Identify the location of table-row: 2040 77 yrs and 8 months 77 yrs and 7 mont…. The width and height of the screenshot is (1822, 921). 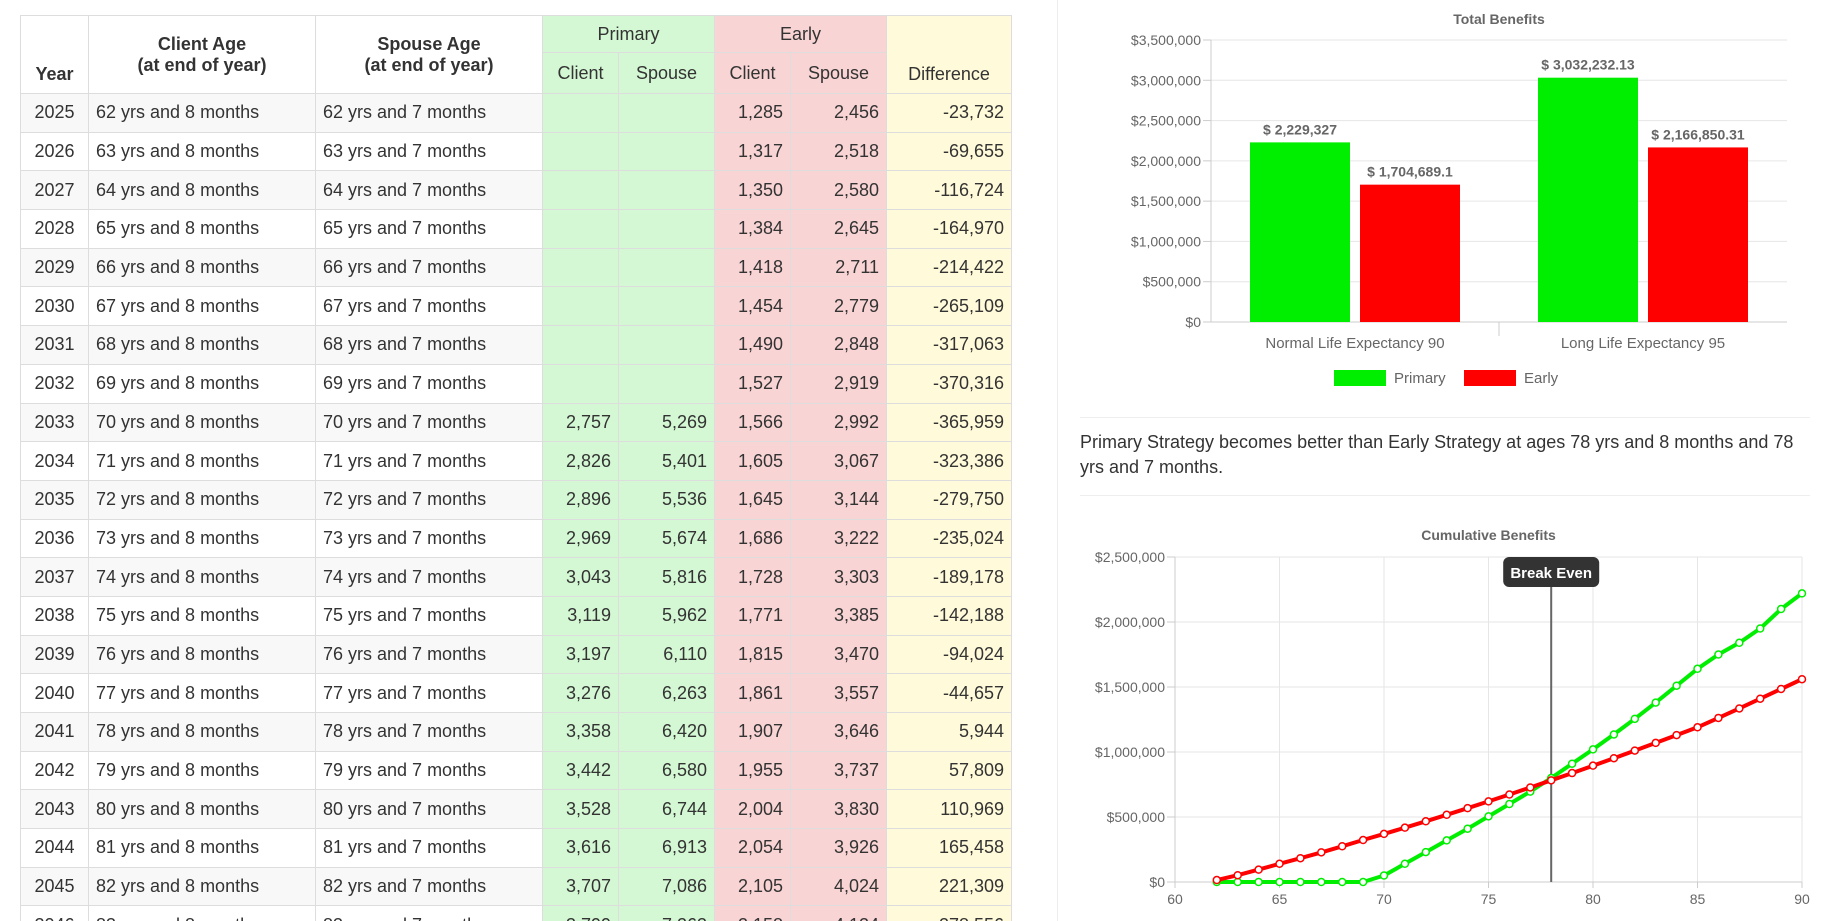
(516, 693).